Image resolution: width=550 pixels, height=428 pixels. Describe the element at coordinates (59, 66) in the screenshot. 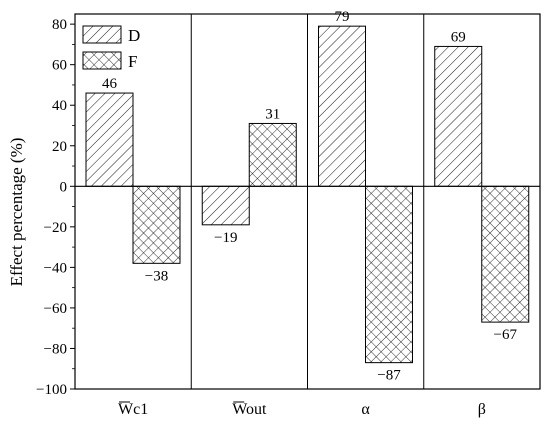

I see `y-tick-label: 60` at that location.